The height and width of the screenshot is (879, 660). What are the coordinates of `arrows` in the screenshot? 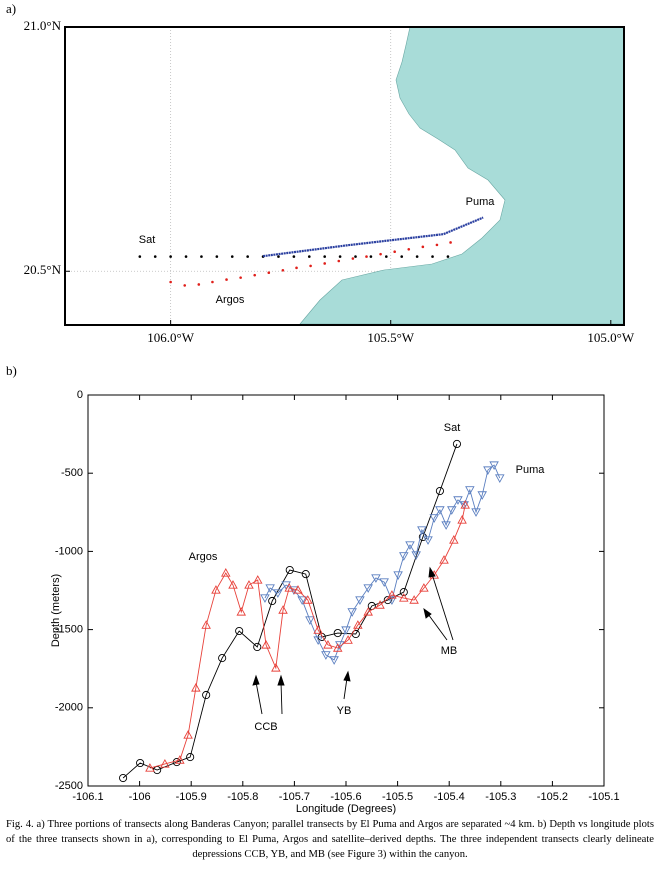 It's located at (353, 640).